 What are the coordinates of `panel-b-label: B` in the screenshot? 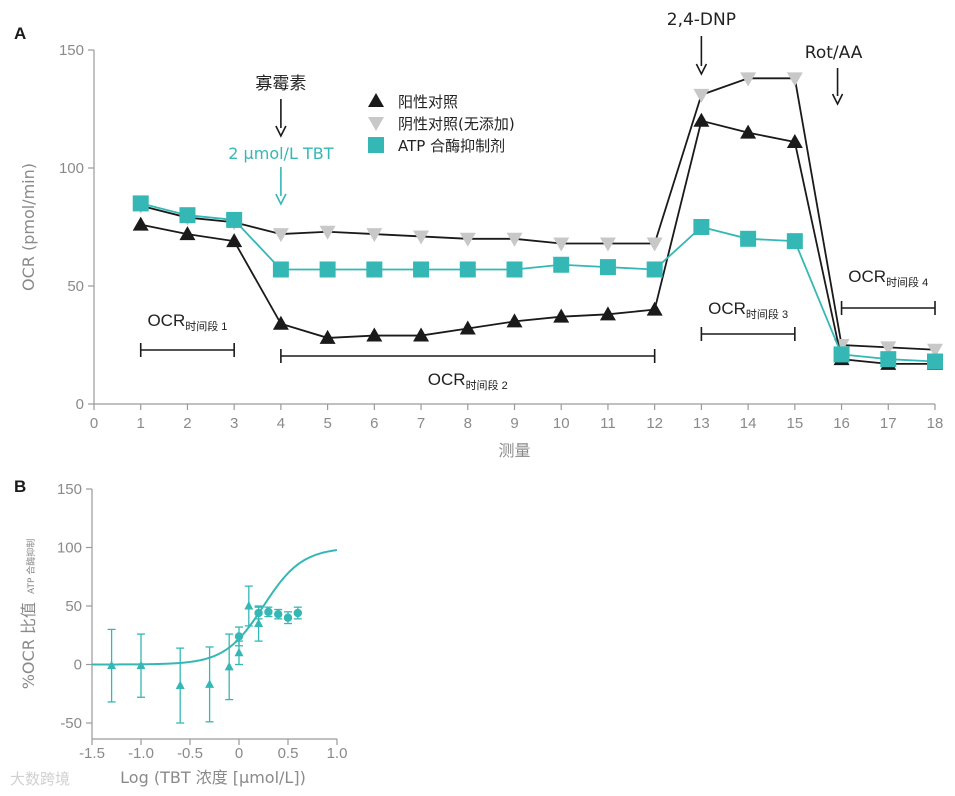 It's located at (20, 486).